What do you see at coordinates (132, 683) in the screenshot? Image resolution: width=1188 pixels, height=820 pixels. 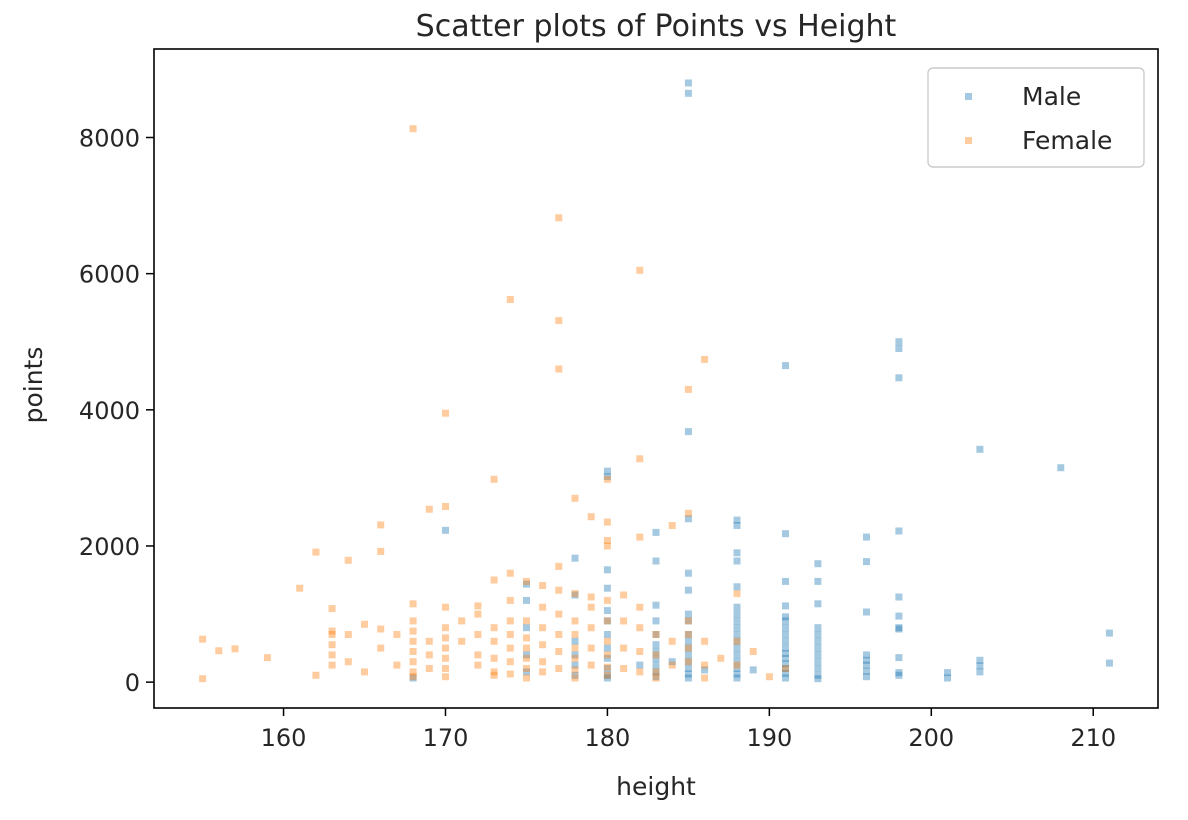 I see `y-tick-label: 0` at bounding box center [132, 683].